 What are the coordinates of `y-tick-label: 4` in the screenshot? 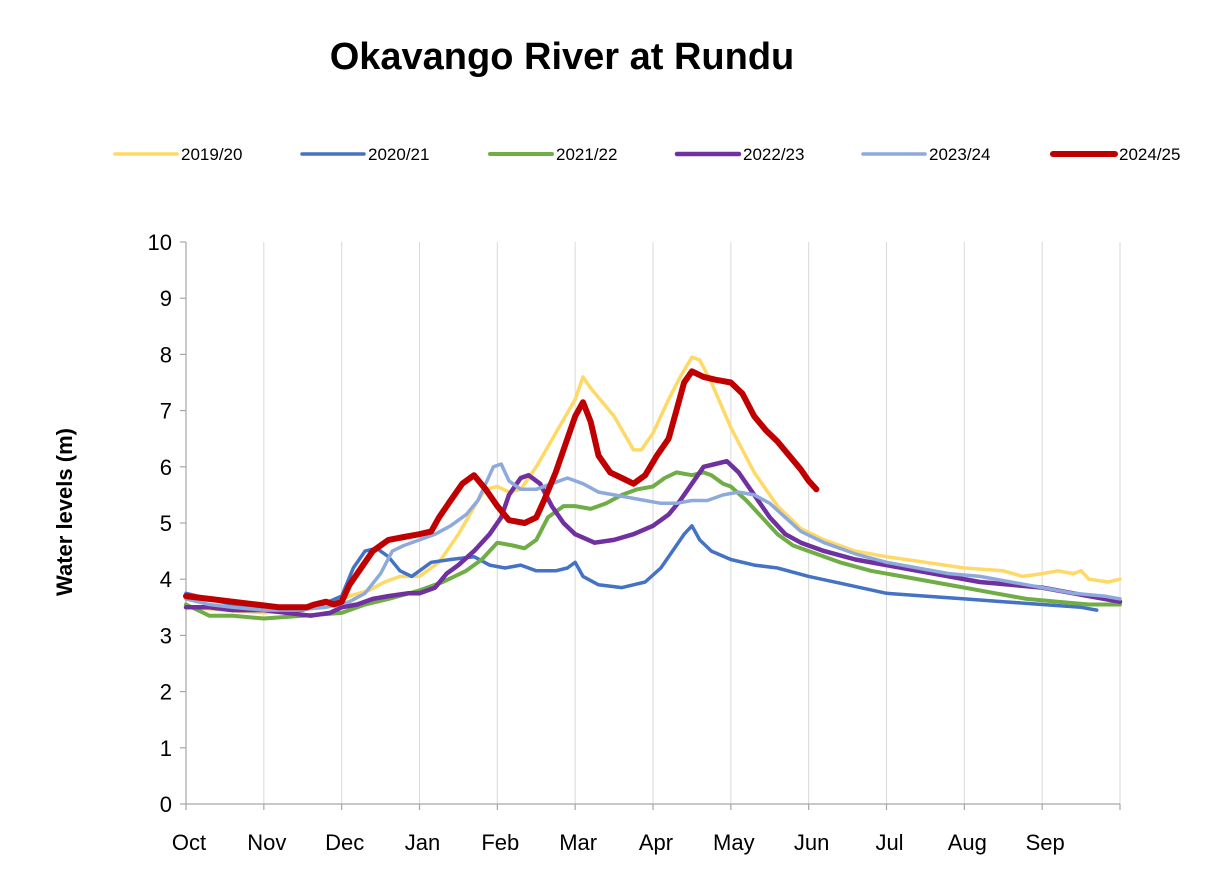 It's located at (166, 579).